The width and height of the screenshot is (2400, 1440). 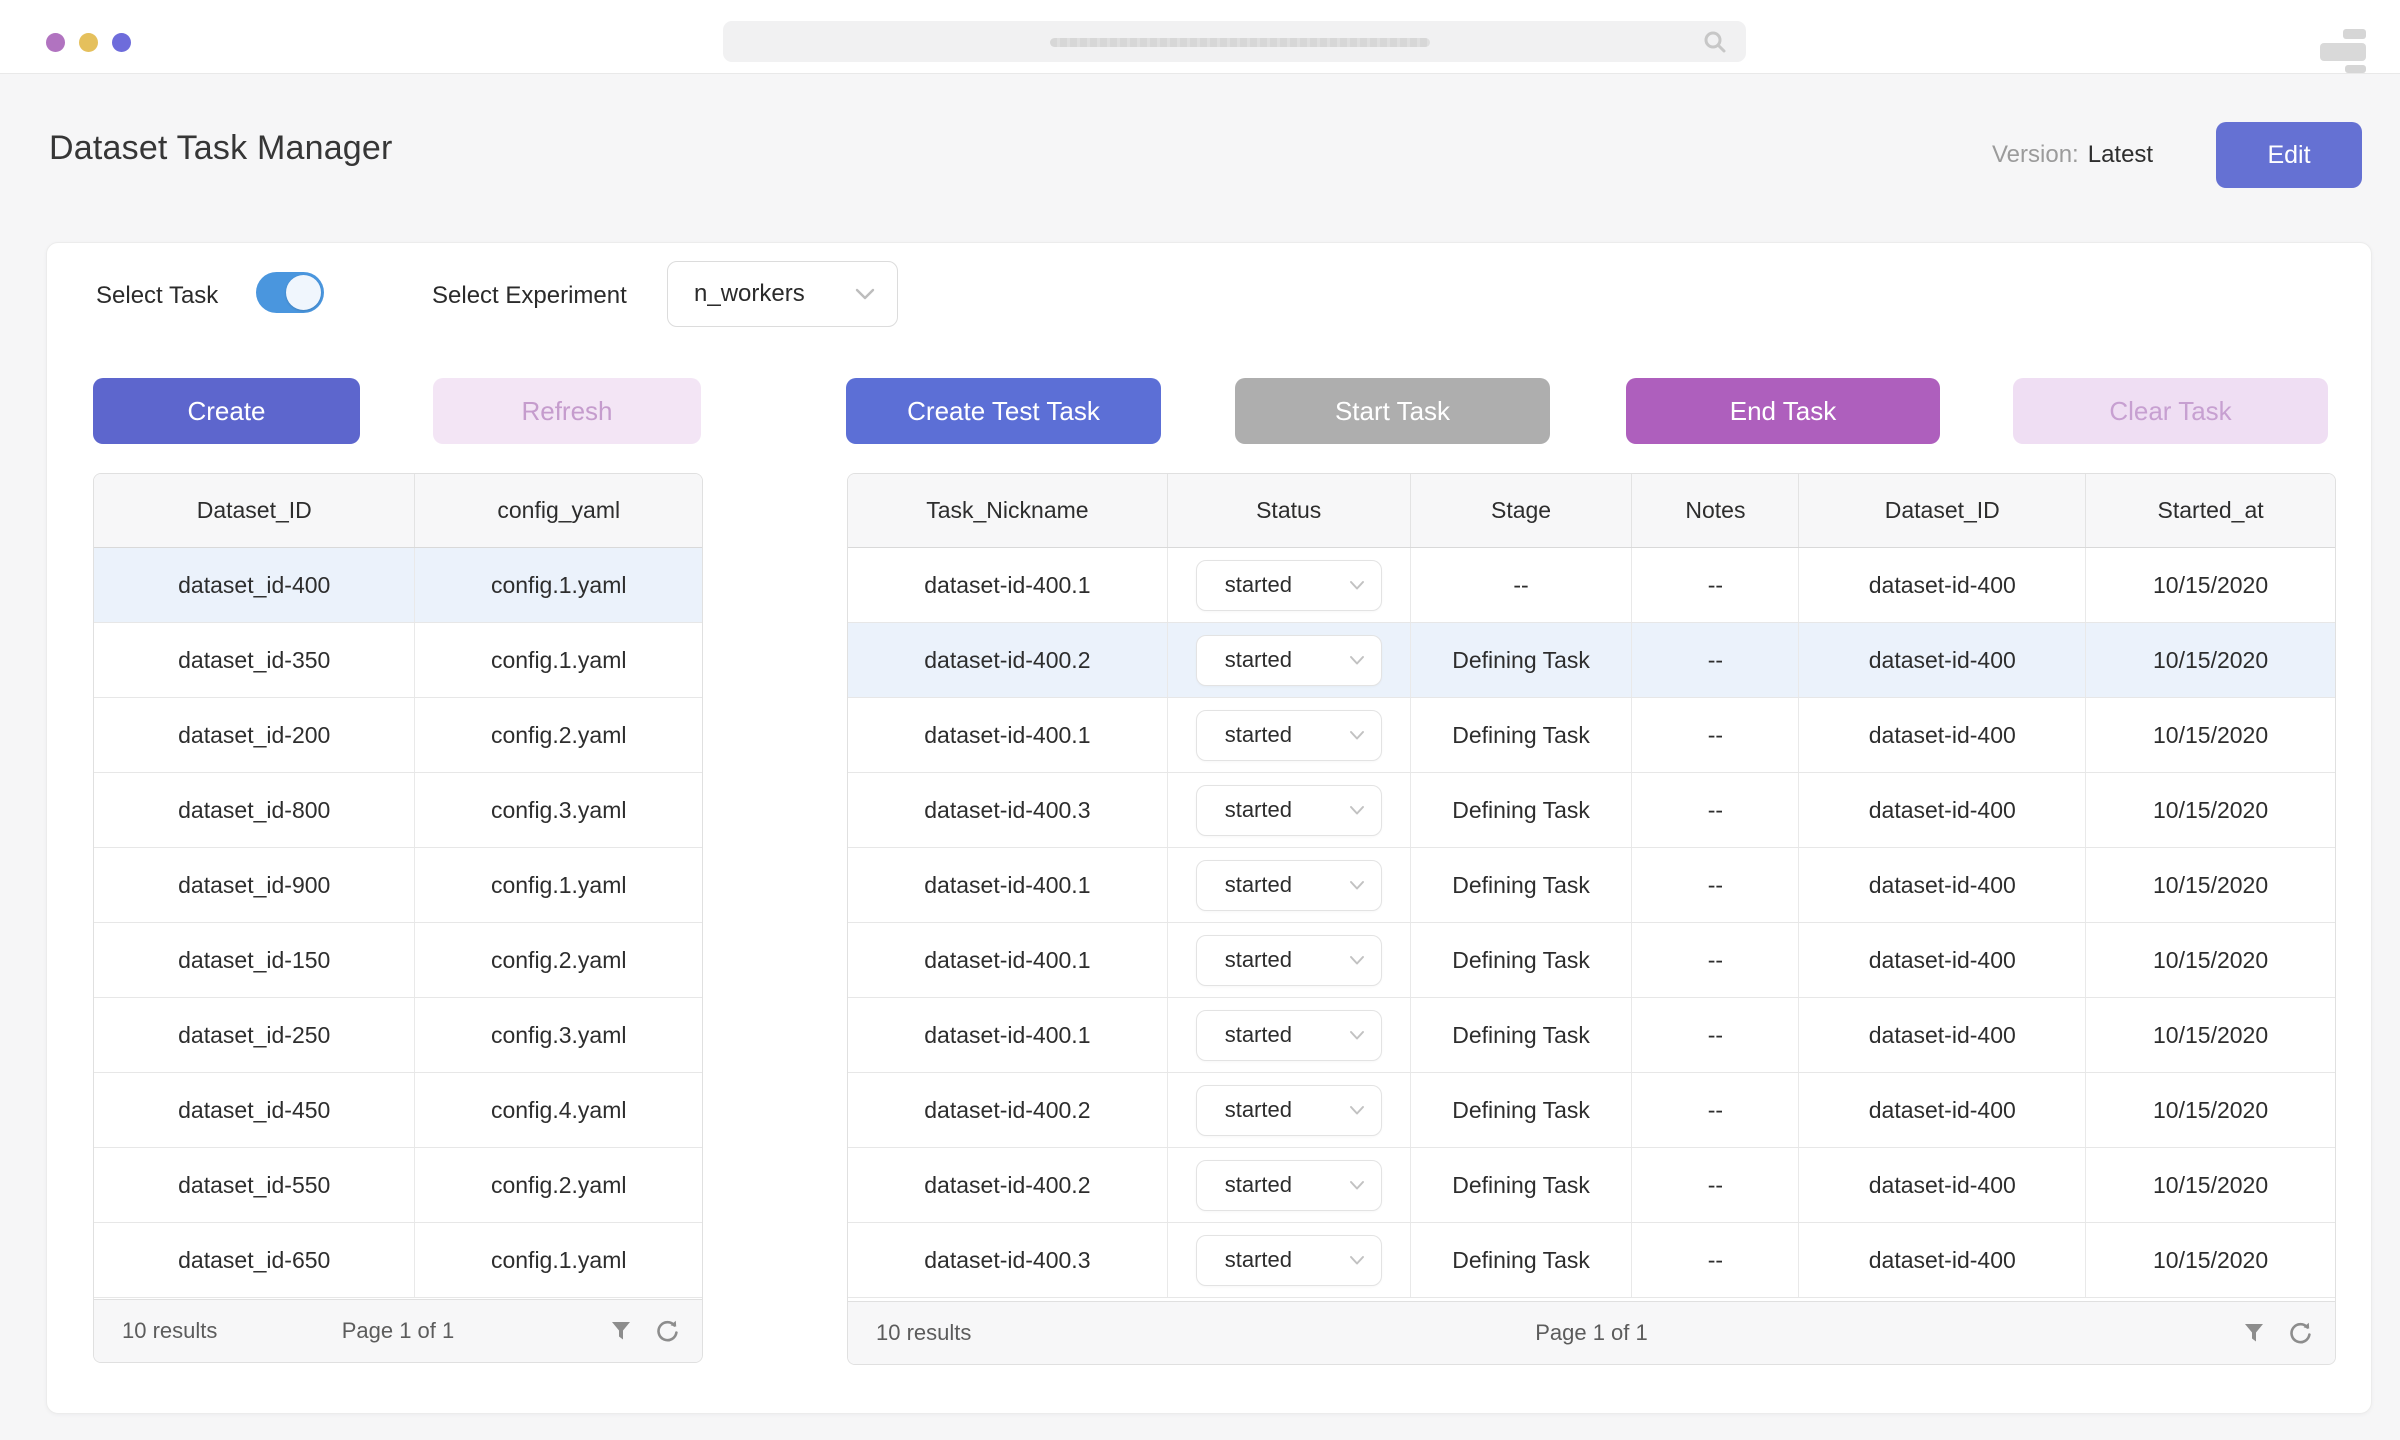 I want to click on select-task-toggle, so click(x=290, y=292).